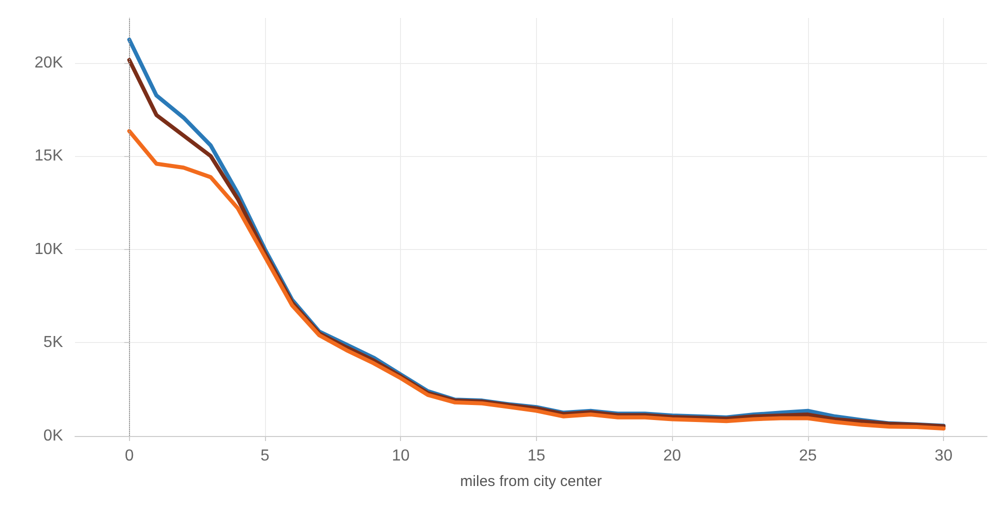  Describe the element at coordinates (129, 456) in the screenshot. I see `x-tick-label: 0` at that location.